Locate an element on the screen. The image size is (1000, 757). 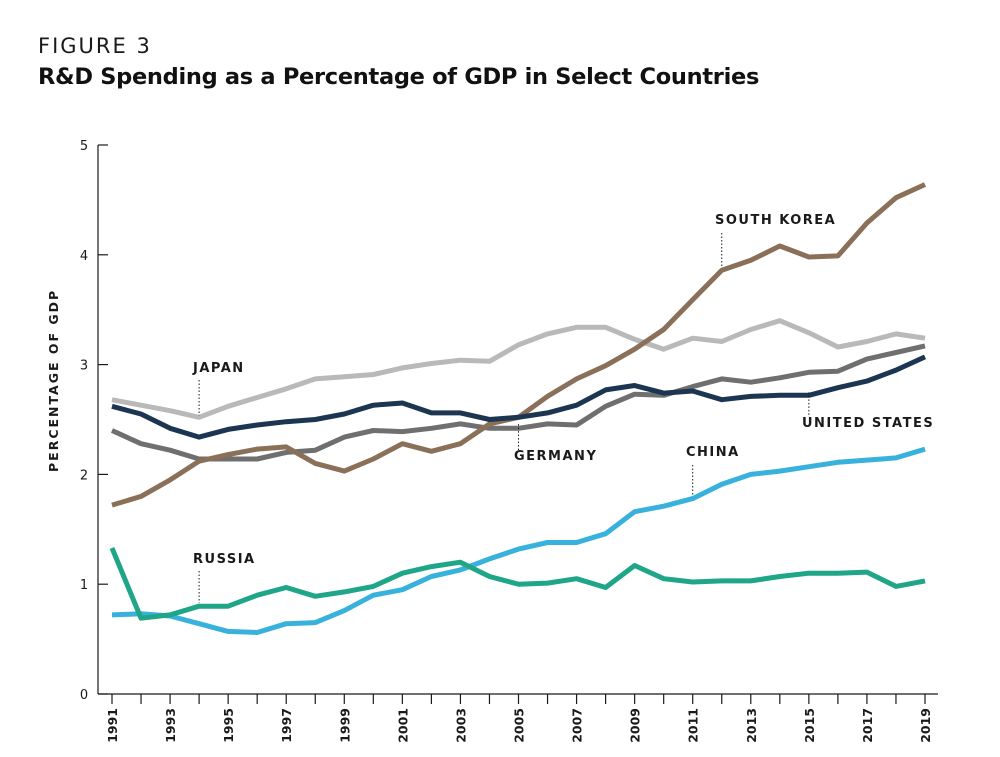
y-tick-label: 2 is located at coordinates (84, 475).